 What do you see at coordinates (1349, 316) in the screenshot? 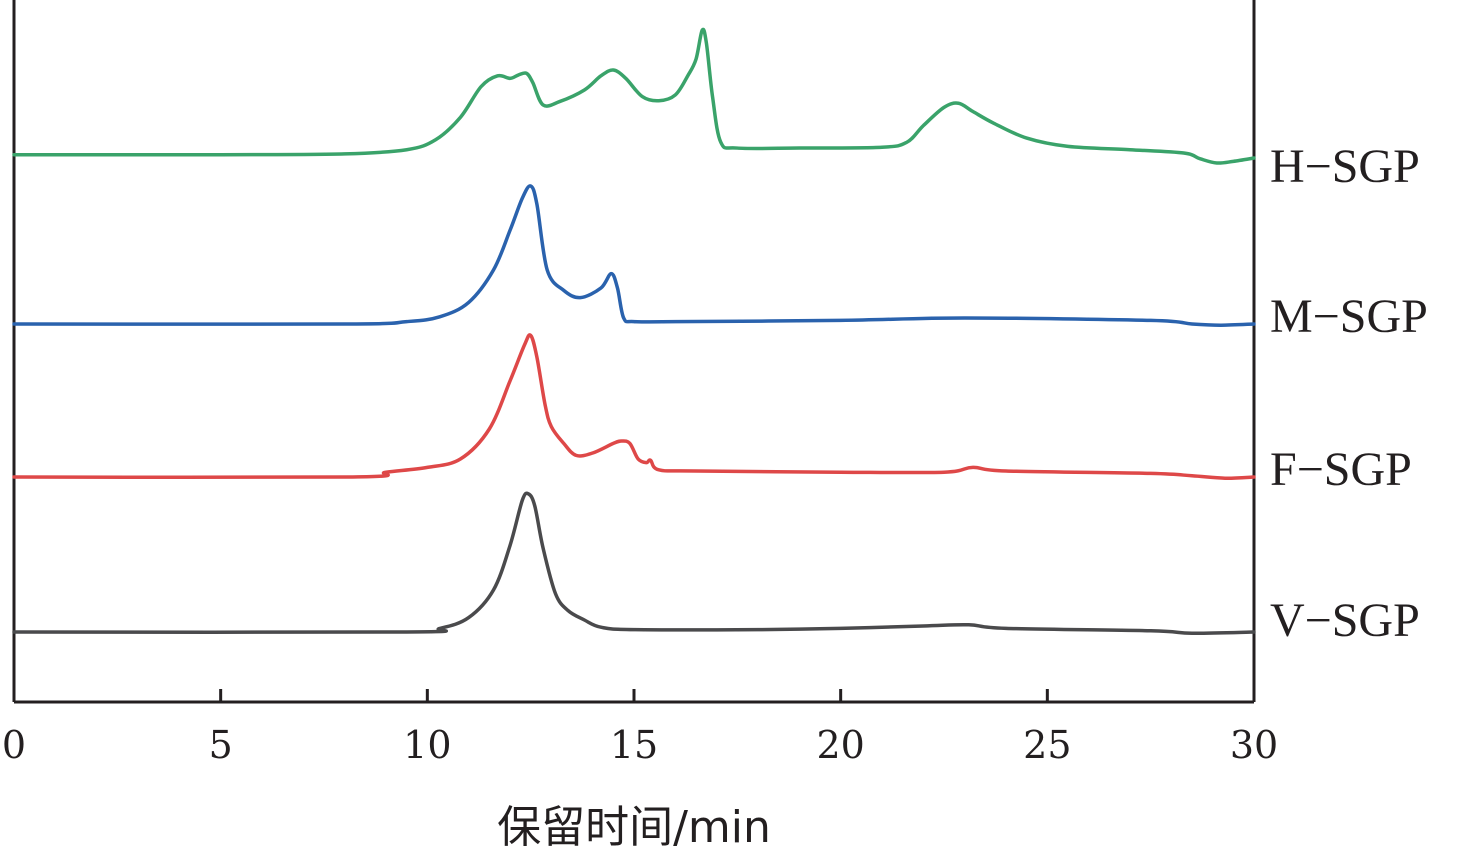
I see `series-label-m-sgp: M−SGP` at bounding box center [1349, 316].